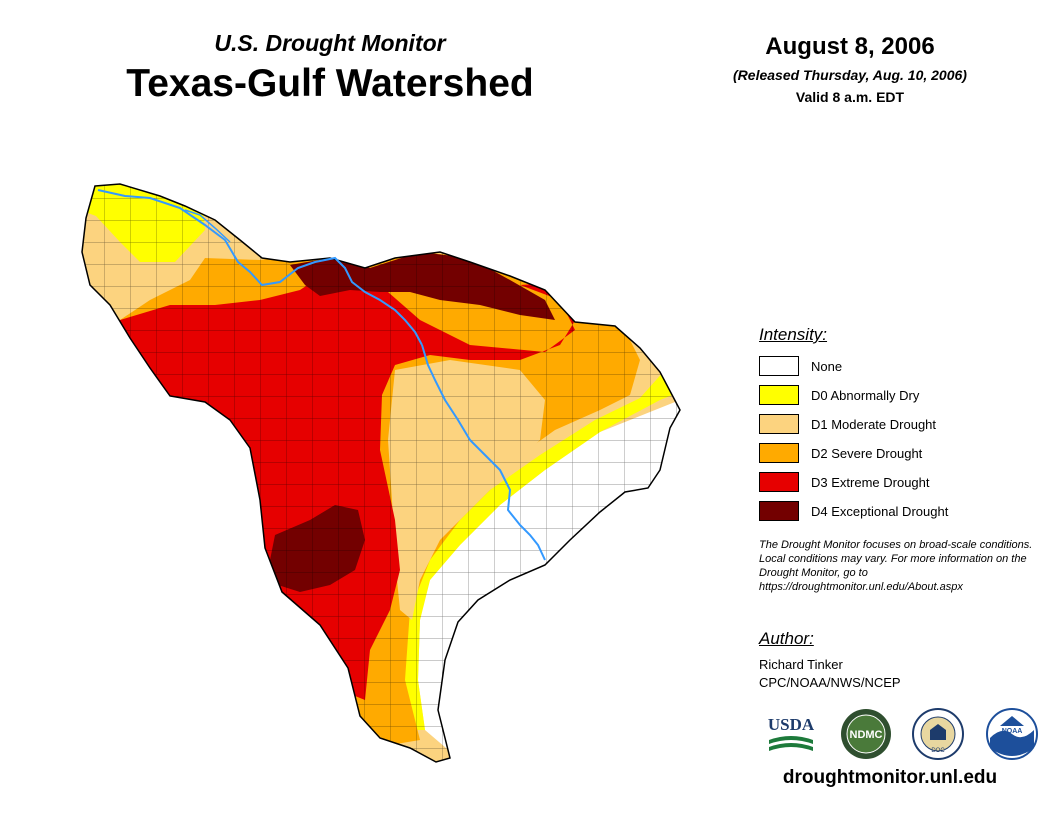  I want to click on legend-item-d2: D2 Severe Drought, so click(840, 453).